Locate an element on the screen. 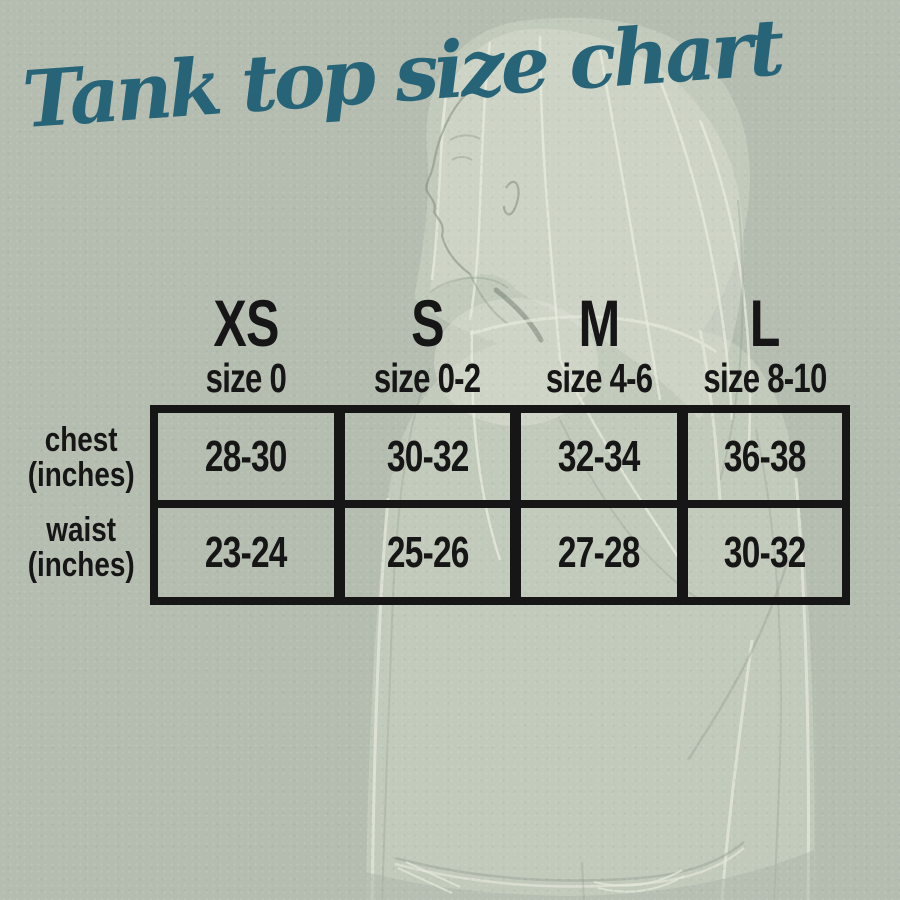  row-label-waist-text: waist is located at coordinates (81, 530).